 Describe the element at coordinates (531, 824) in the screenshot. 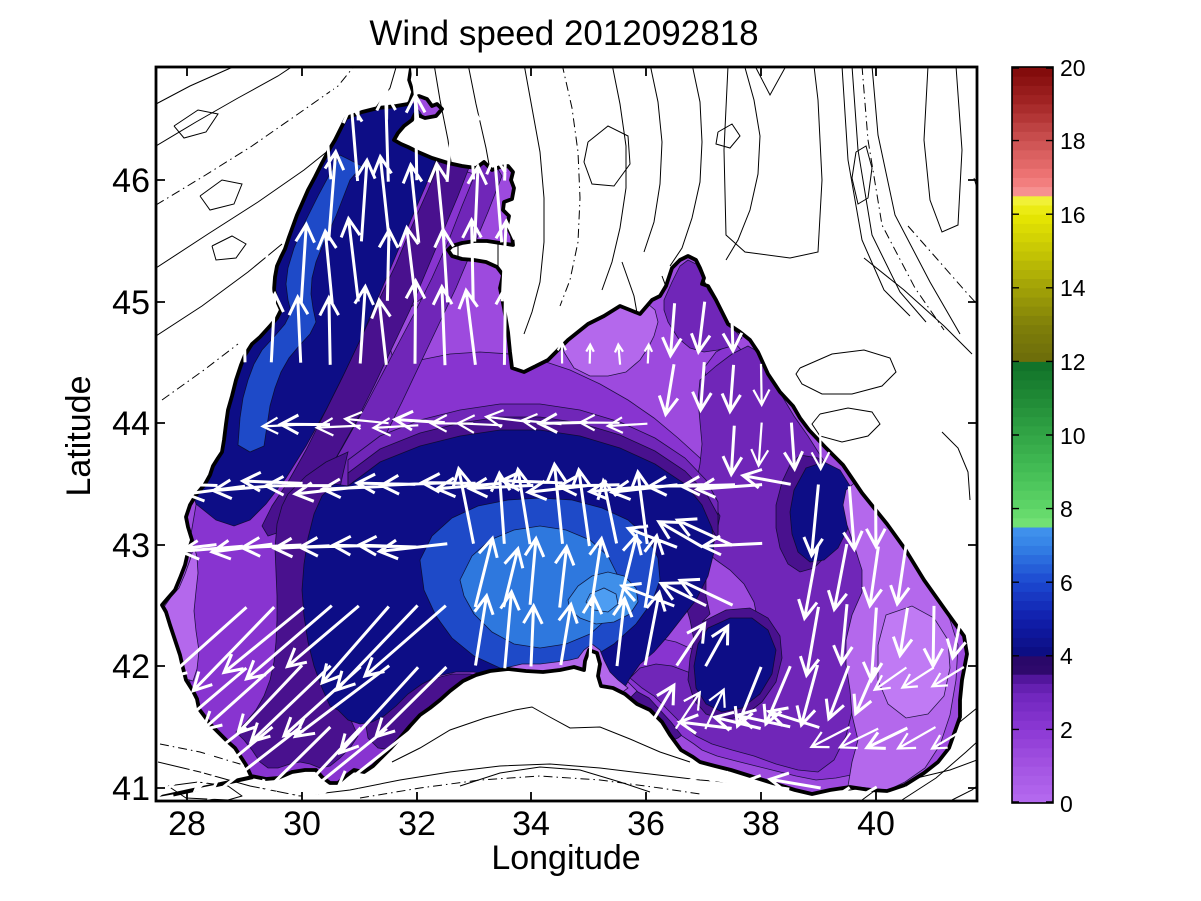

I see `svg-text: 34` at that location.